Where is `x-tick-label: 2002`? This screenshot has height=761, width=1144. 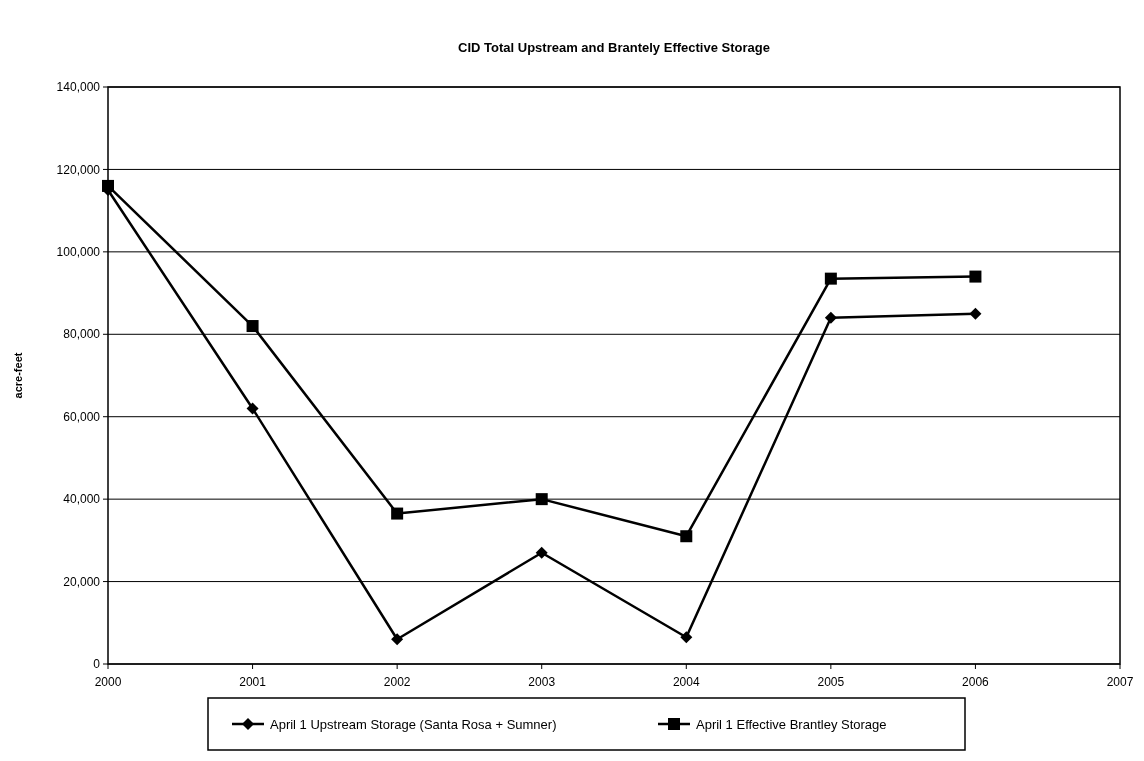
x-tick-label: 2002 is located at coordinates (397, 682).